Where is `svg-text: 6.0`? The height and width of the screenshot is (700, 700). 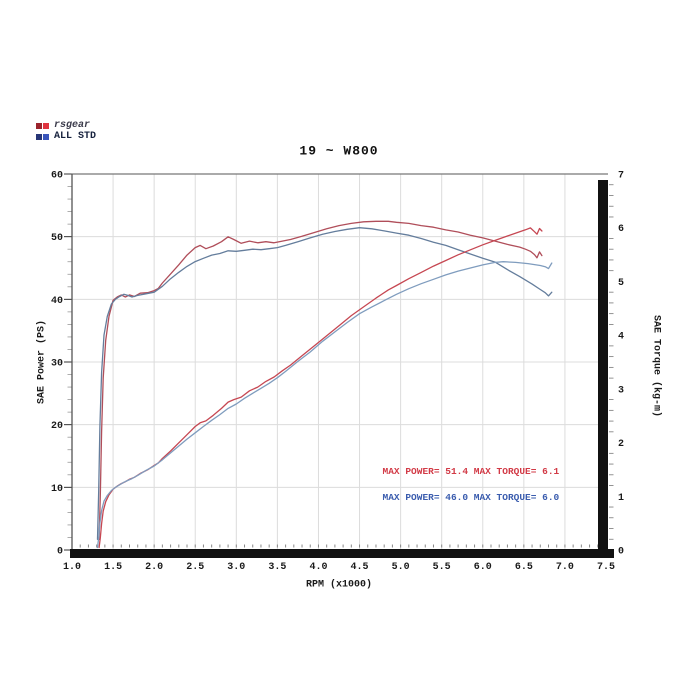 svg-text: 6.0 is located at coordinates (483, 567).